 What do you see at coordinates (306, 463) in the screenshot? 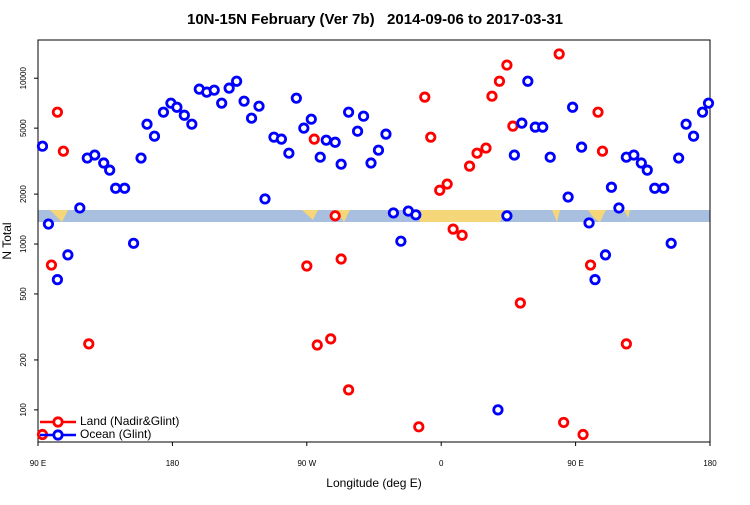
I see `x-tick-label: 90 W` at bounding box center [306, 463].